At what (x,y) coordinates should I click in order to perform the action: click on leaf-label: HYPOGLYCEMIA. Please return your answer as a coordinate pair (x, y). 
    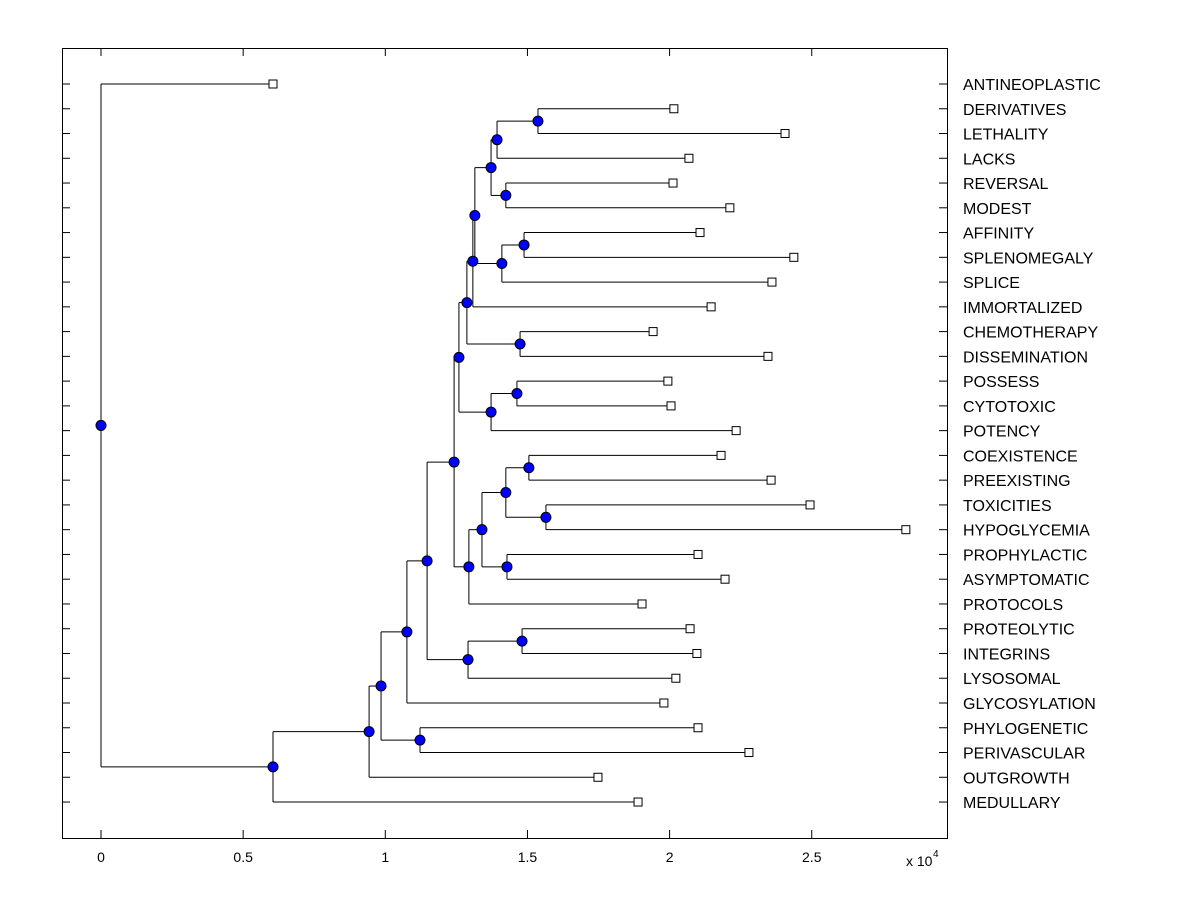
    Looking at the image, I should click on (1026, 531).